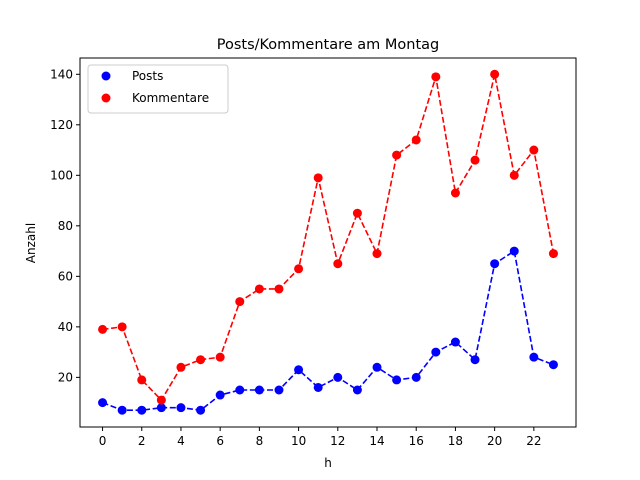 The height and width of the screenshot is (480, 640). I want to click on x-tick-label-3: 6, so click(220, 441).